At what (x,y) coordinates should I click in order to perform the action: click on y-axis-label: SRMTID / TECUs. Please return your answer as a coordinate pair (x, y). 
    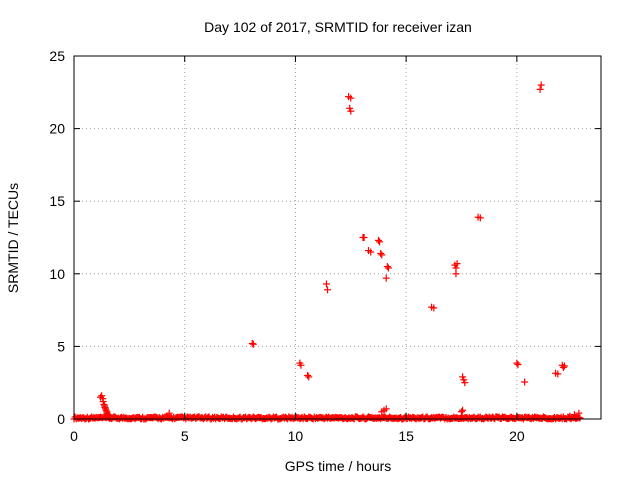
    Looking at the image, I should click on (13, 238).